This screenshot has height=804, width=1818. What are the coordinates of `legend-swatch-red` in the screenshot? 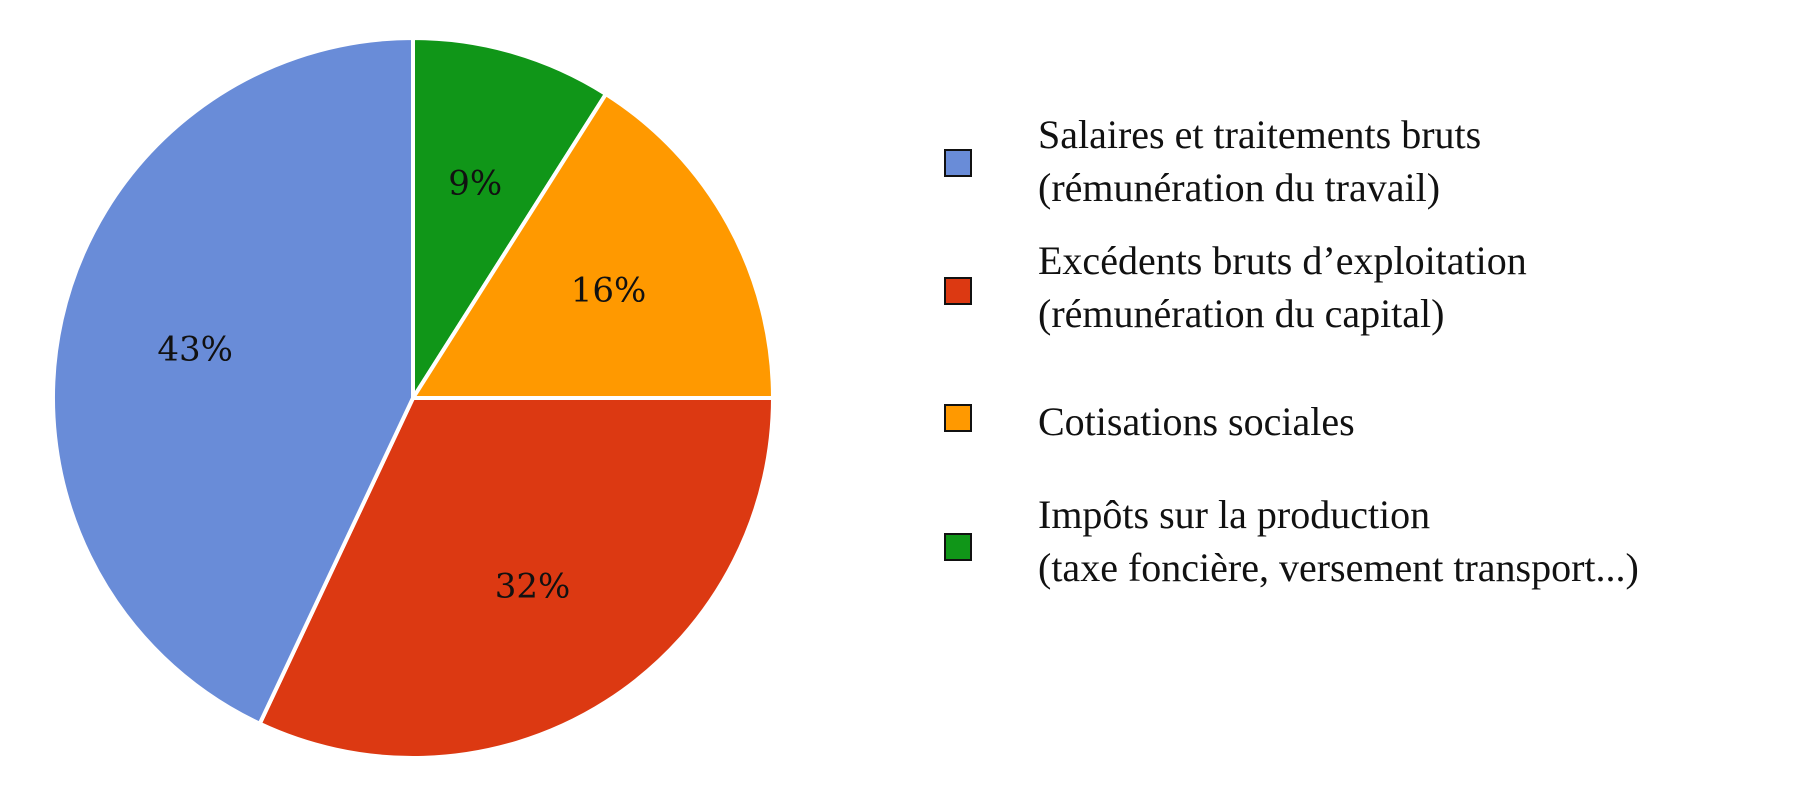 It's located at (958, 291).